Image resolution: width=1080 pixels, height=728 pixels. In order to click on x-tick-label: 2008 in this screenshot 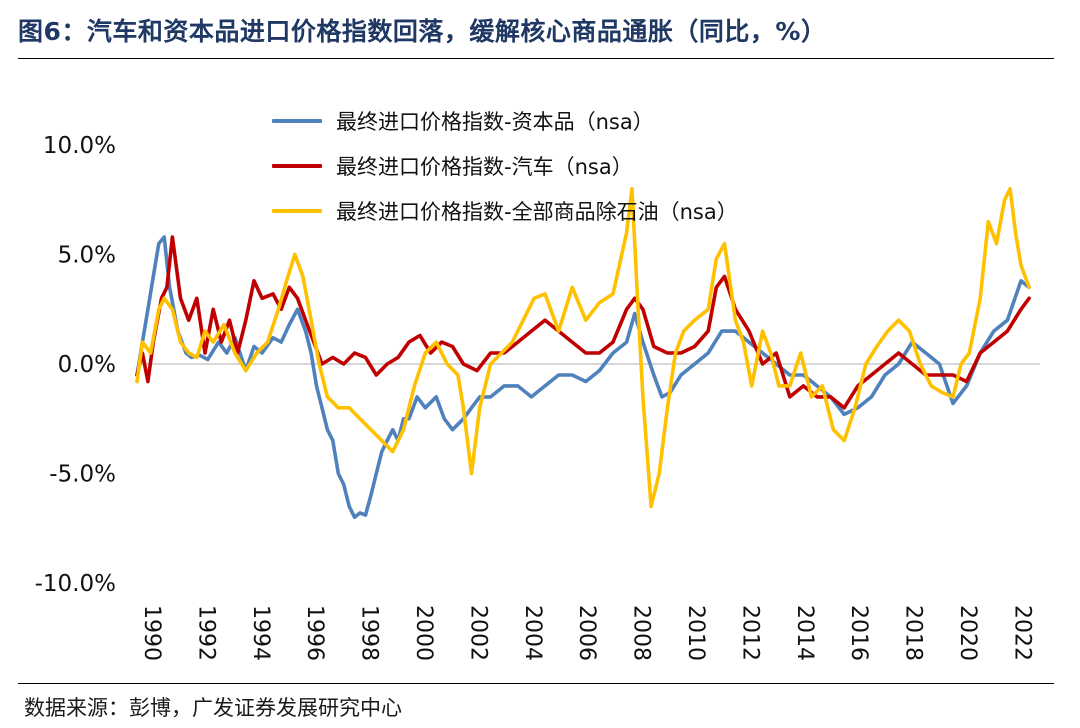, I will do `click(641, 633)`.